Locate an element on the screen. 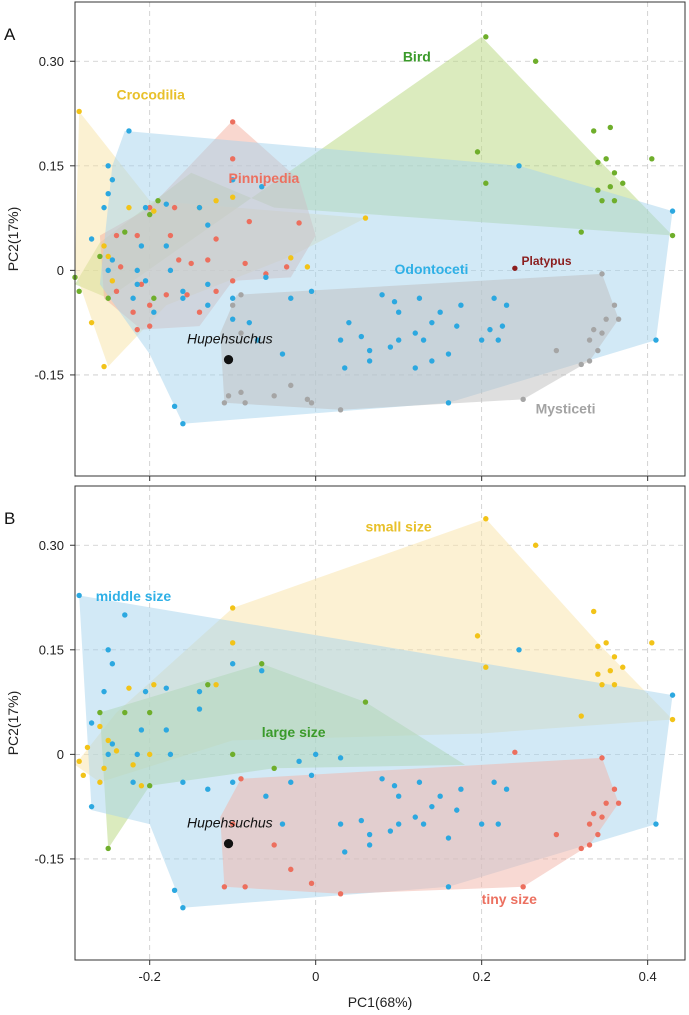 Image resolution: width=689 pixels, height=1015 pixels. x-tick-label: 0 is located at coordinates (315, 976).